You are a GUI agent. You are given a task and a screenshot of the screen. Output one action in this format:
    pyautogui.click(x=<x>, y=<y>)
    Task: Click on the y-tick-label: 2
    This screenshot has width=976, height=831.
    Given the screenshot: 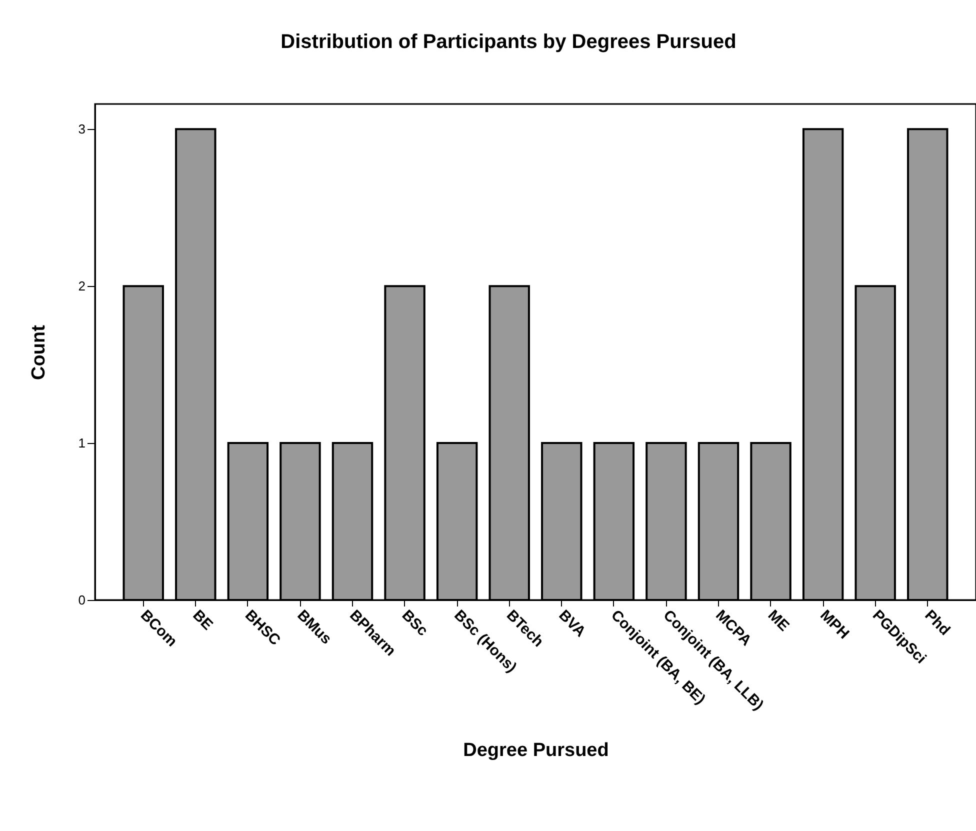 What is the action you would take?
    pyautogui.click(x=82, y=286)
    